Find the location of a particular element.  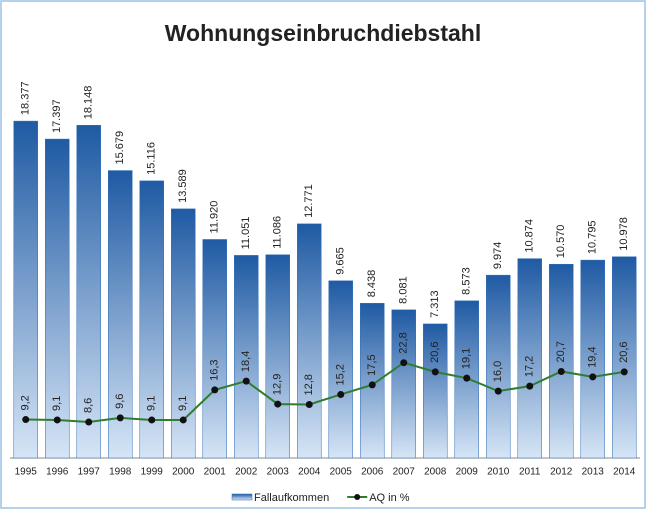

x-tick-label: 2005 is located at coordinates (341, 472).